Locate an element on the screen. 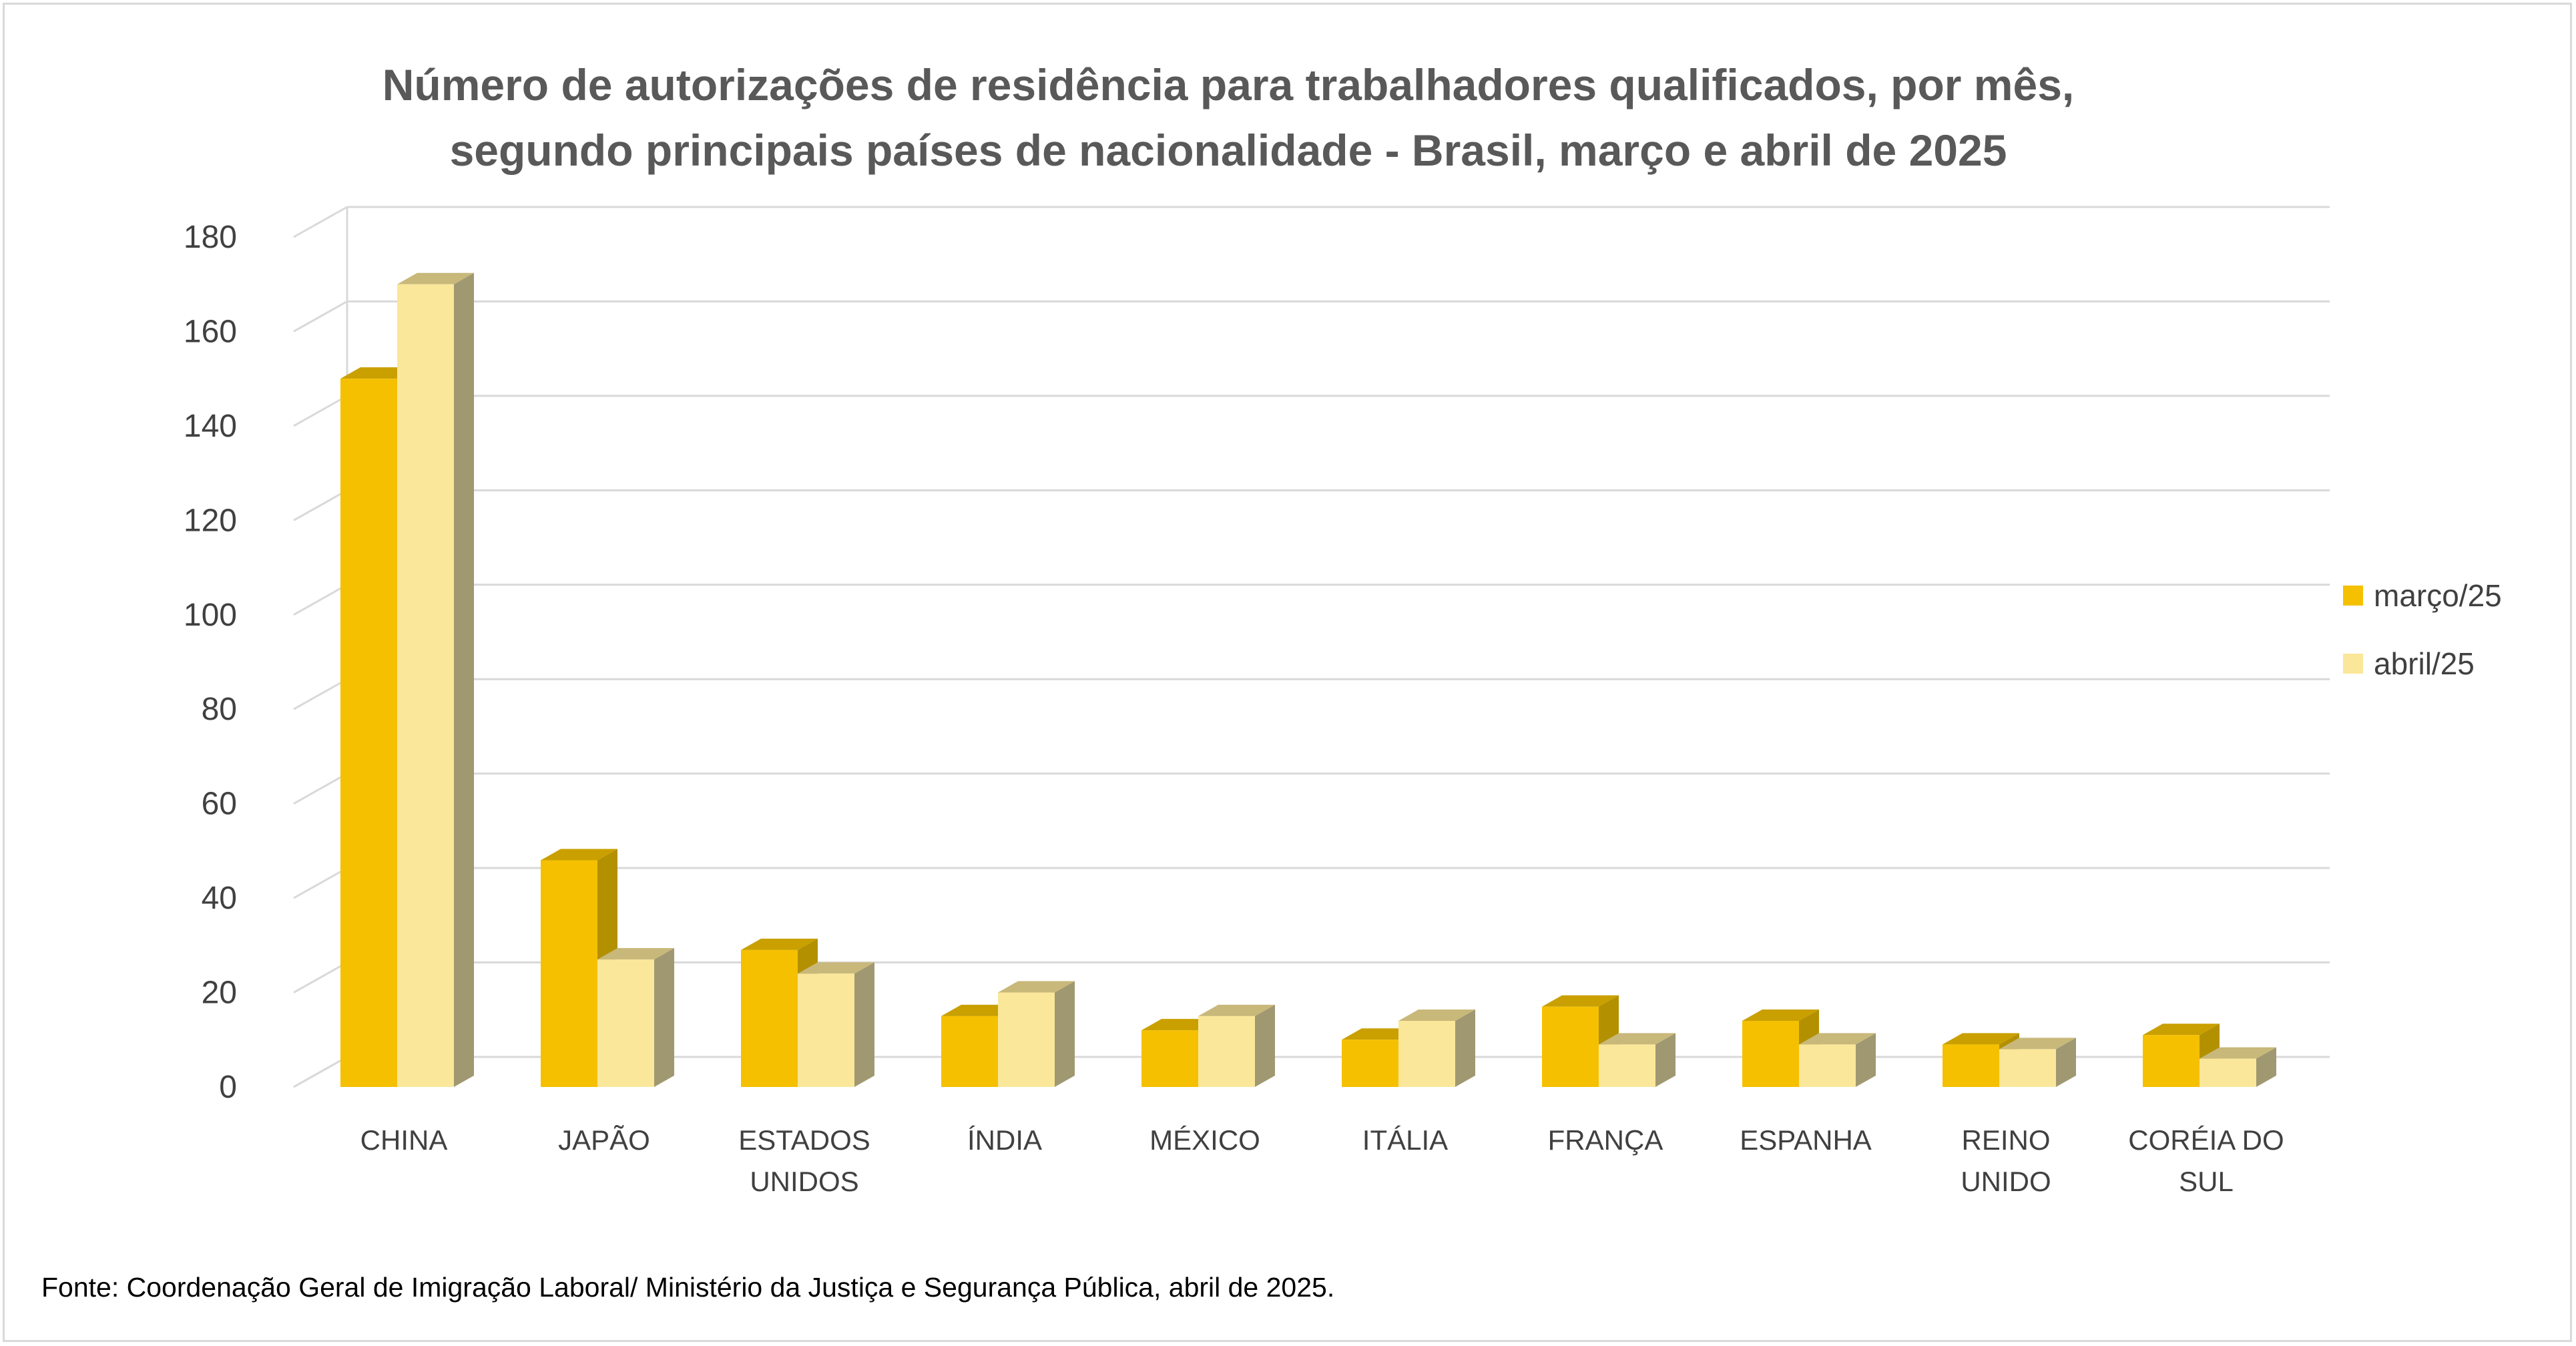 This screenshot has height=1346, width=2576. bar-italia-marco is located at coordinates (1370, 1063).